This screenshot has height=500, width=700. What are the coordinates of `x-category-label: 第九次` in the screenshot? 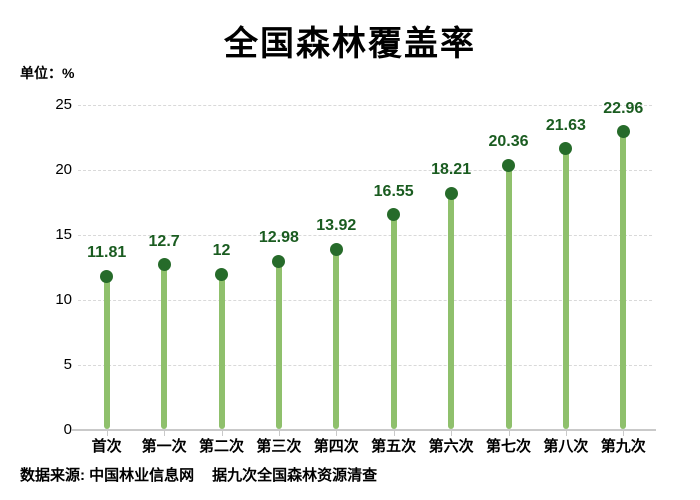 It's located at (623, 446).